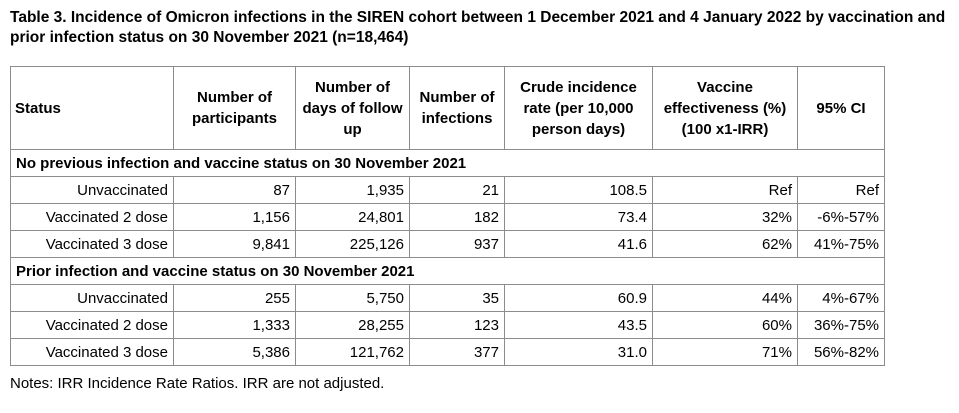 This screenshot has width=959, height=413. I want to click on cell-ve: Ref, so click(725, 190).